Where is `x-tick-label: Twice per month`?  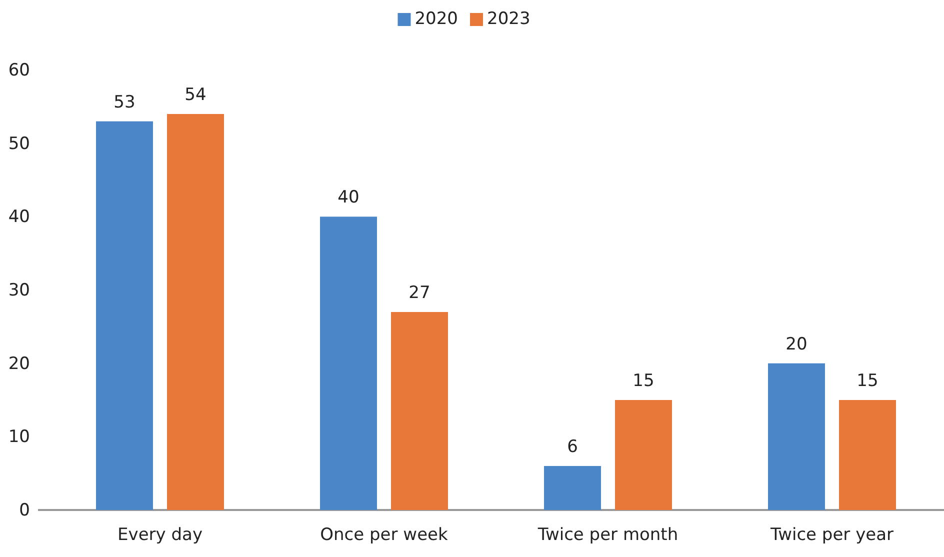
x-tick-label: Twice per month is located at coordinates (607, 535).